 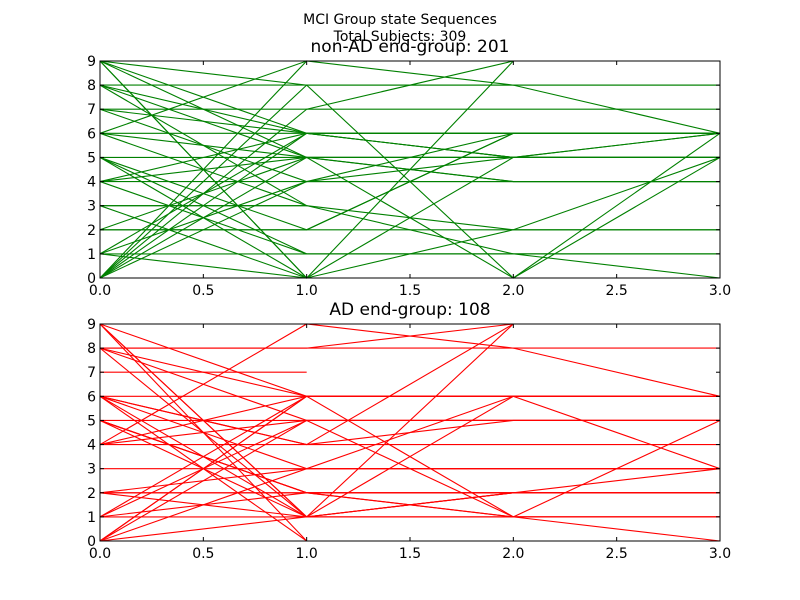 What do you see at coordinates (91, 494) in the screenshot?
I see `ad-y-tick-label-2: 2` at bounding box center [91, 494].